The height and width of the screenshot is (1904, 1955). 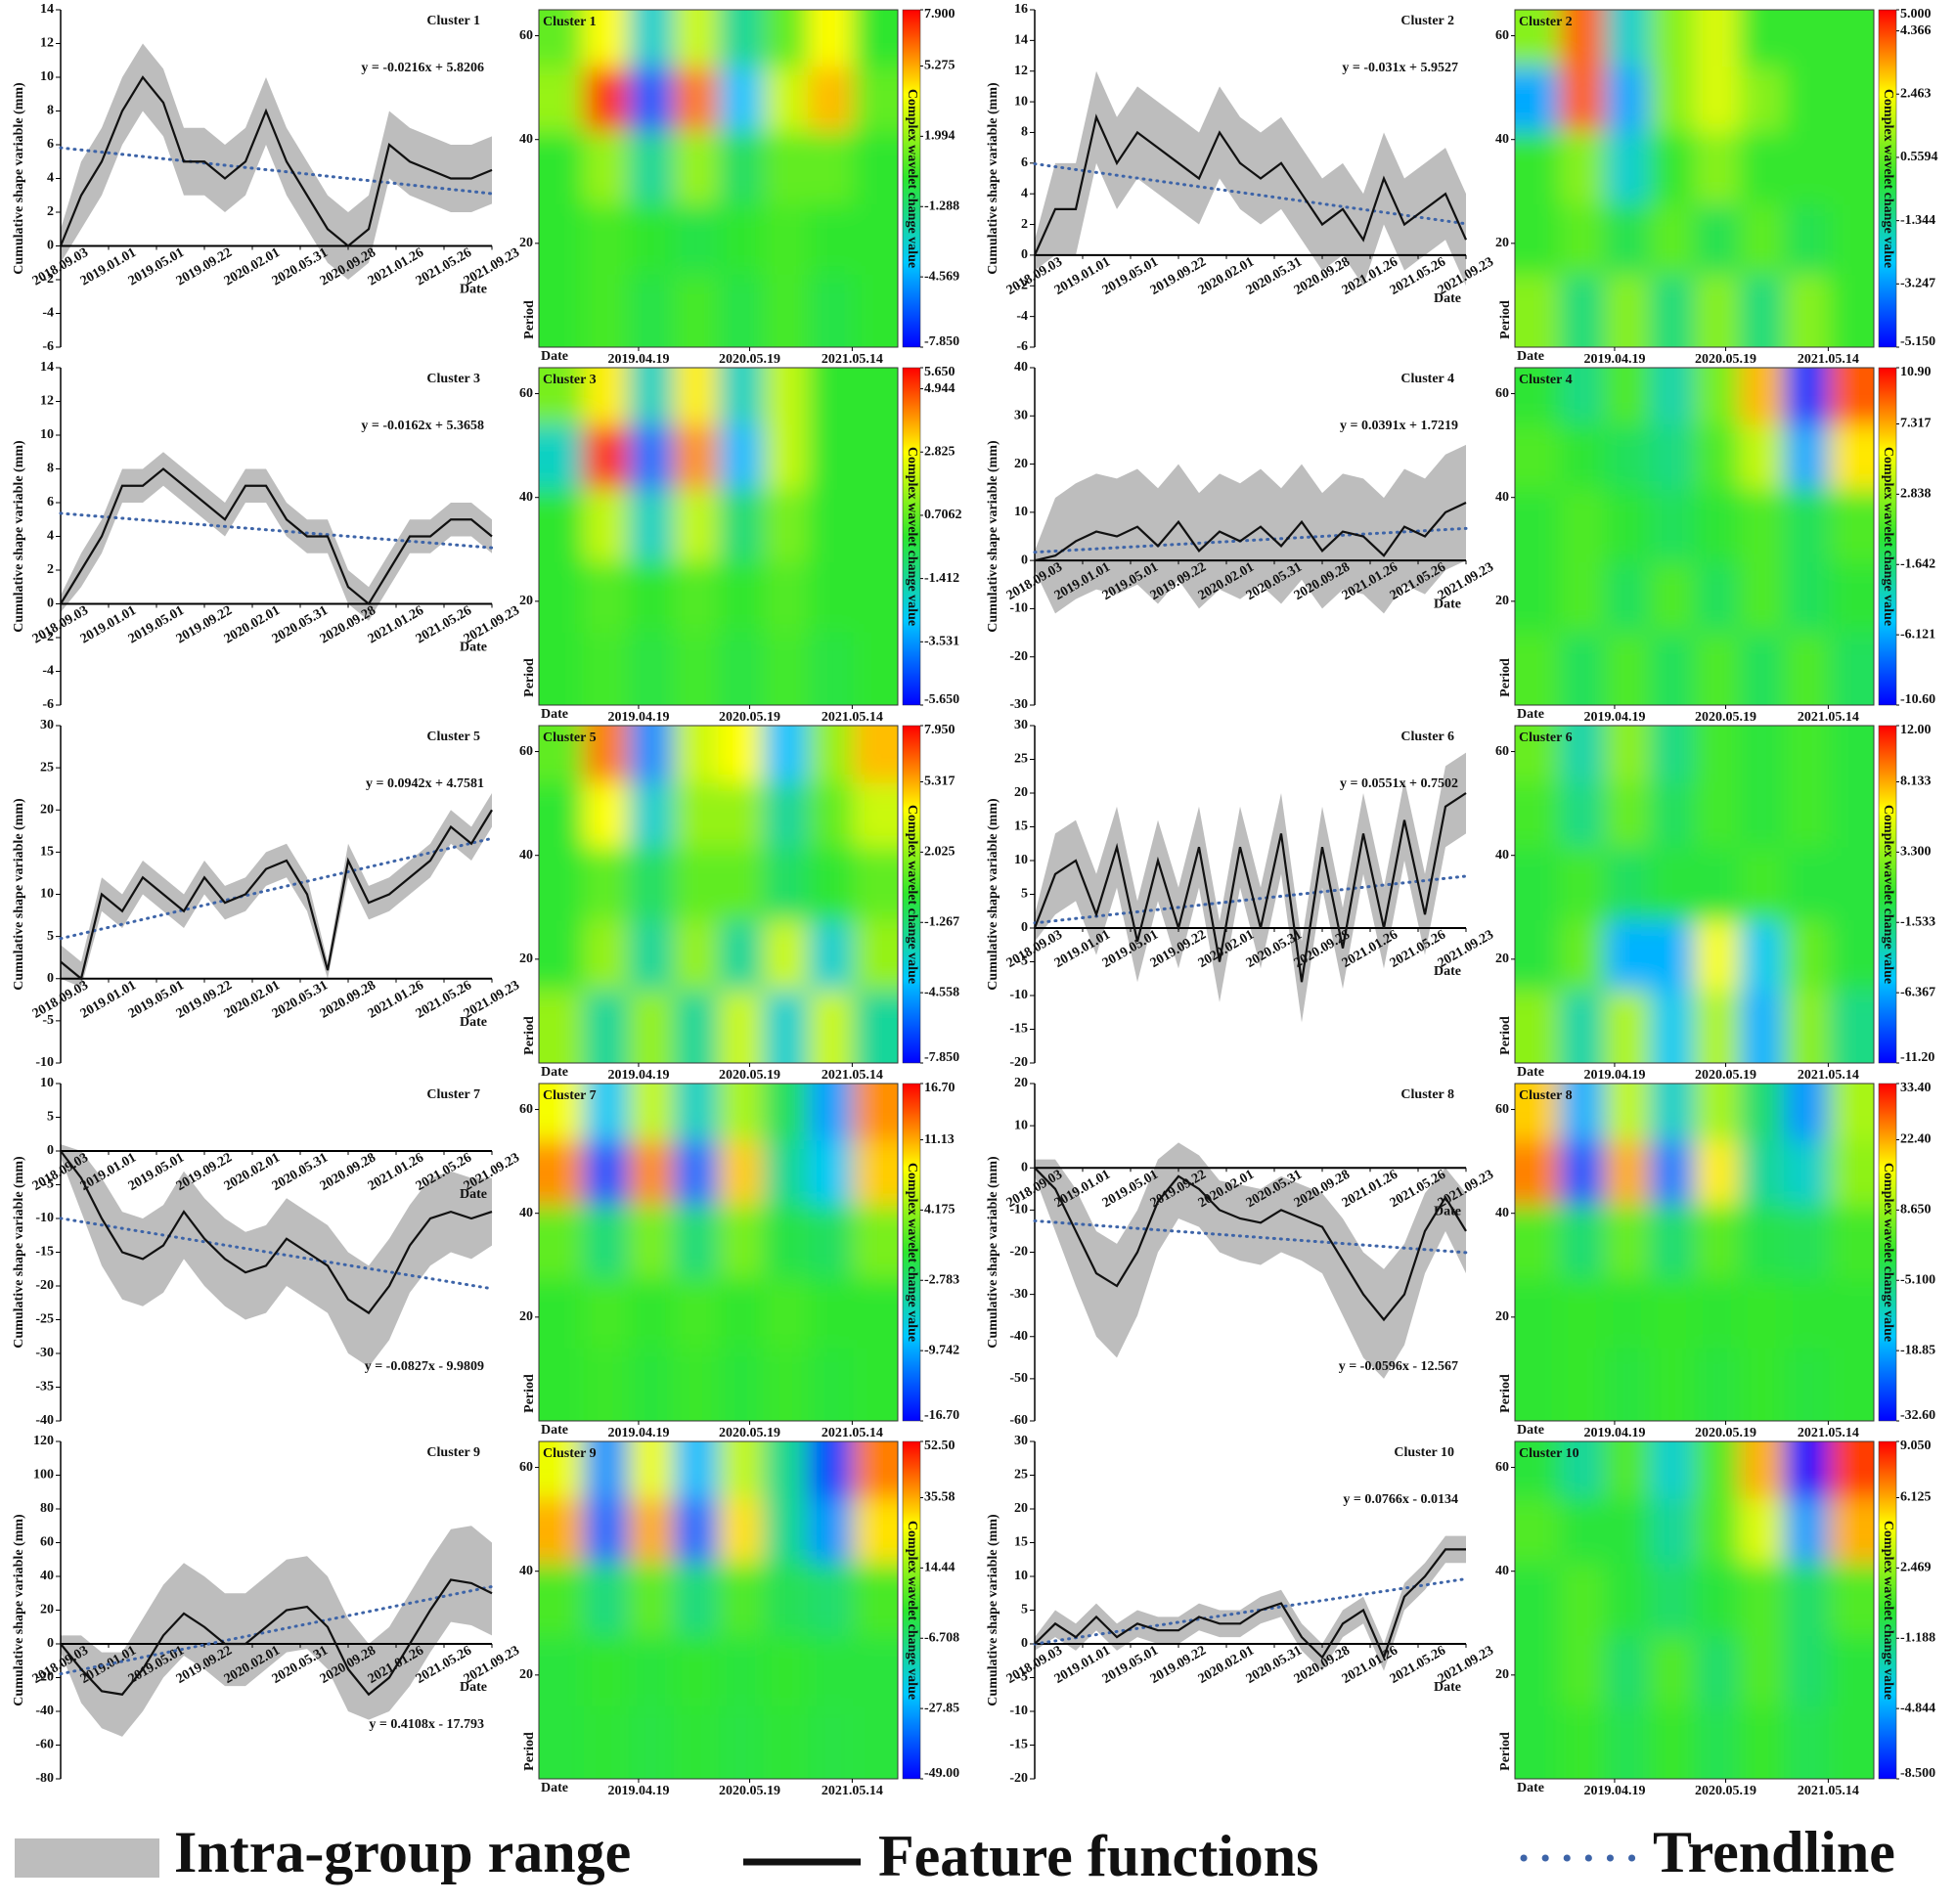 I want to click on colorbar-tick-label: 7.900, so click(x=939, y=14).